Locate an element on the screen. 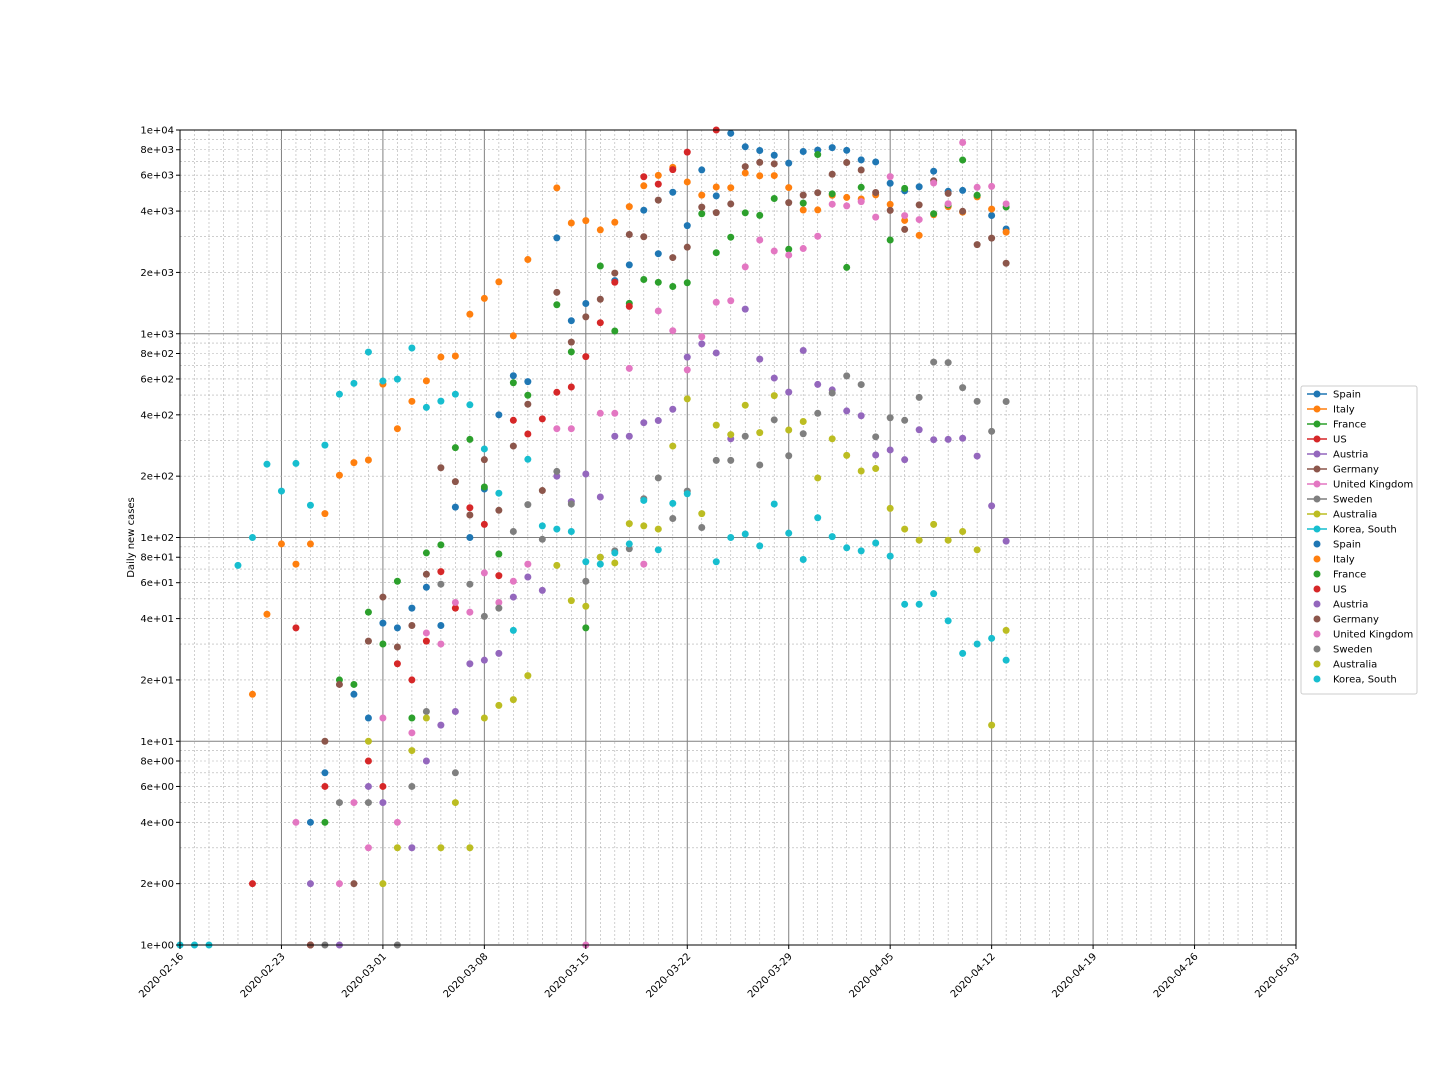  legend-marker-italy is located at coordinates (1317, 409).